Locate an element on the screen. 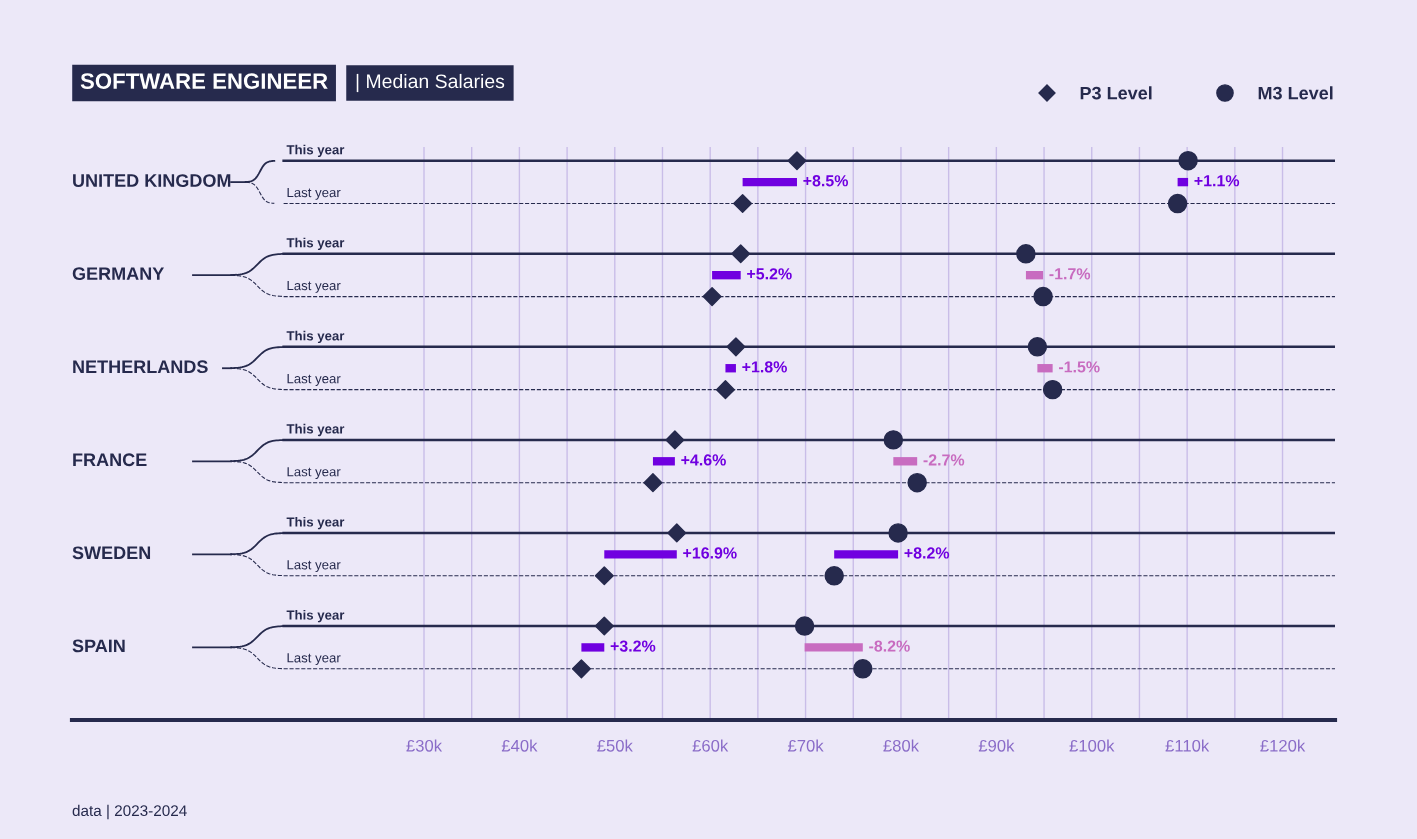 The height and width of the screenshot is (839, 1417). x-tick-label: £120k is located at coordinates (1283, 745).